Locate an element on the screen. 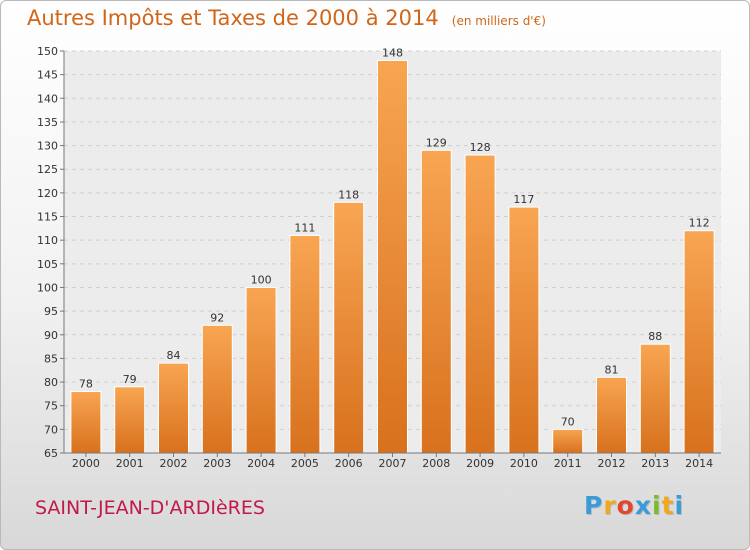  logo-letter: P is located at coordinates (594, 505).